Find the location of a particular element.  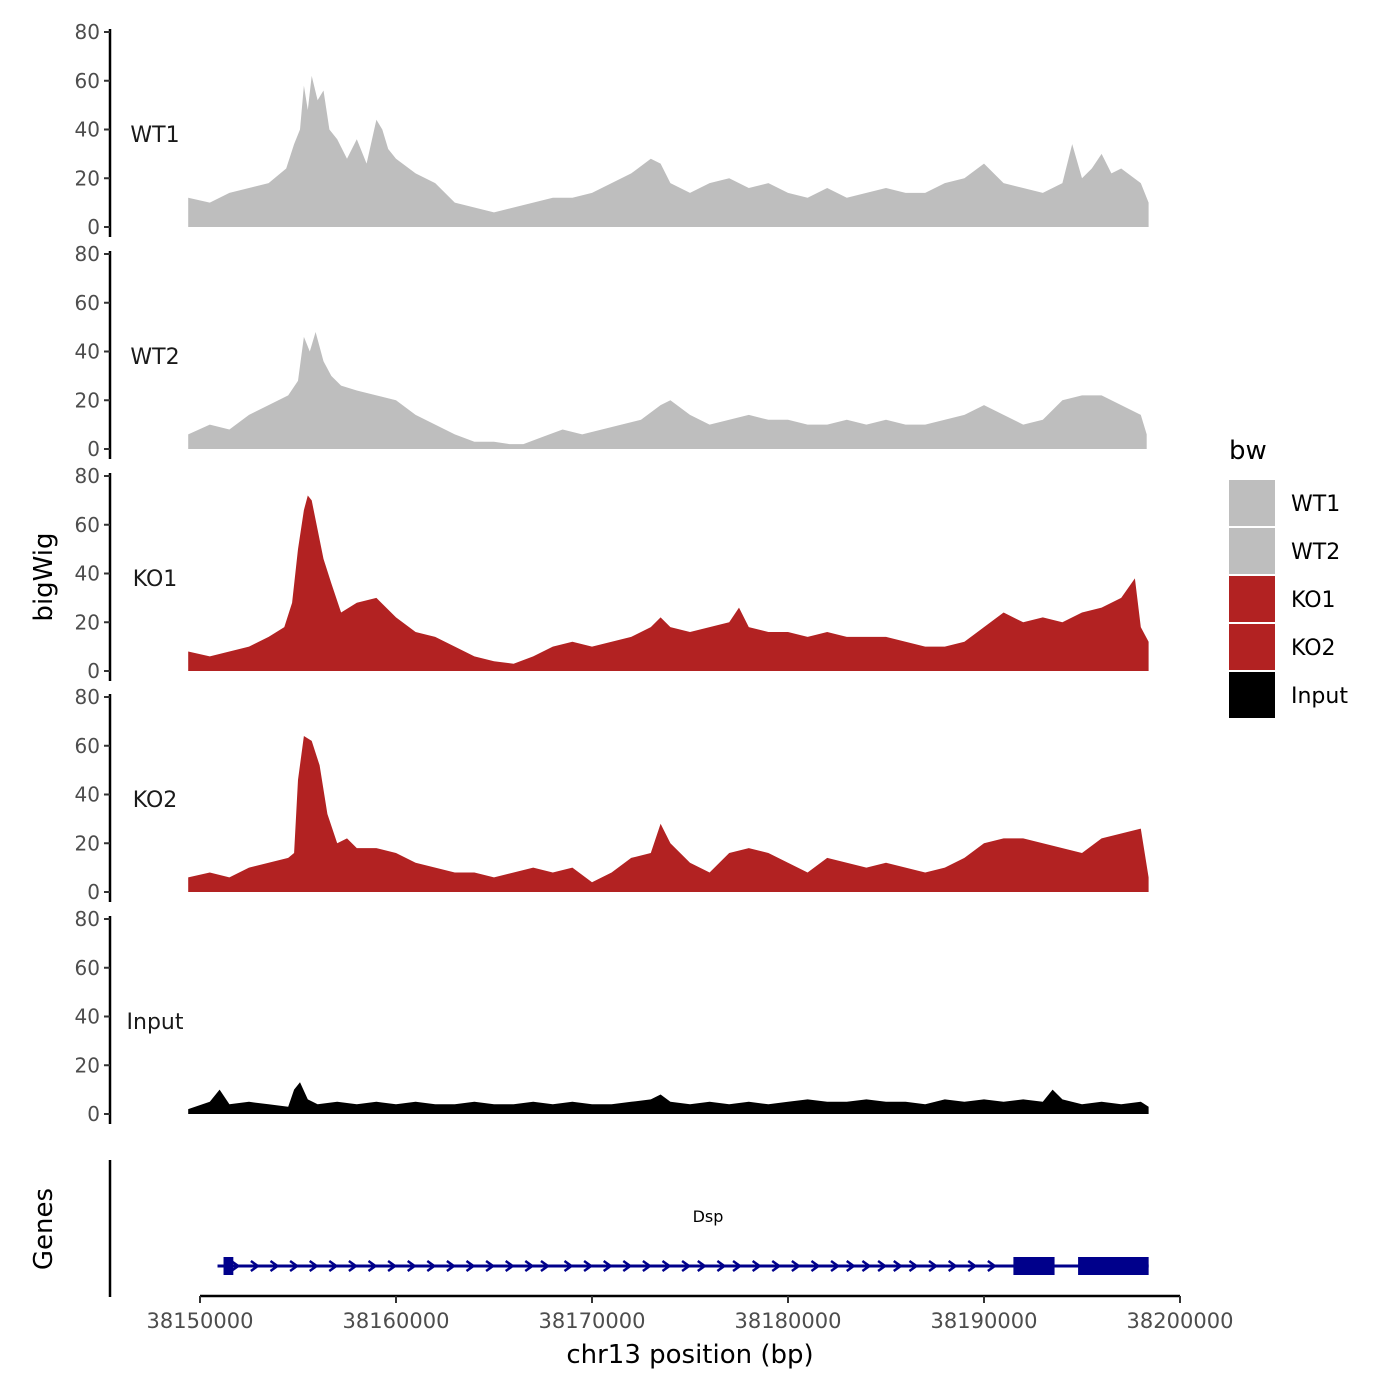

area-wt2 is located at coordinates (667, 390).